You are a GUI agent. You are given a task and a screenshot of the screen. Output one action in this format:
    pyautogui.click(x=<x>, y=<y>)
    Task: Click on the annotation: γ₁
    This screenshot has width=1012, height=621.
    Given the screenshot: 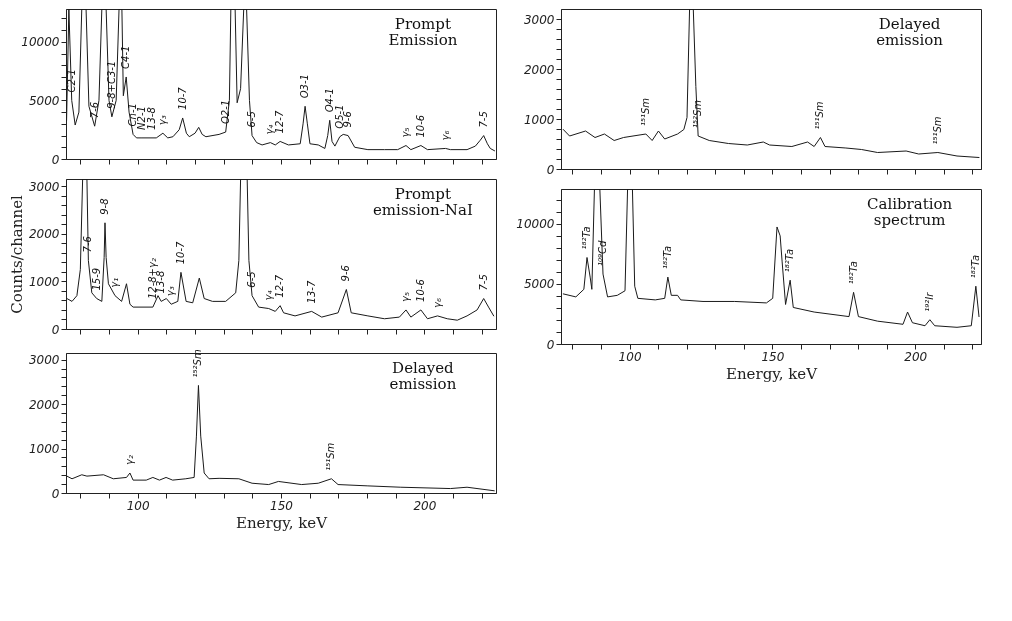 What is the action you would take?
    pyautogui.click(x=115, y=282)
    